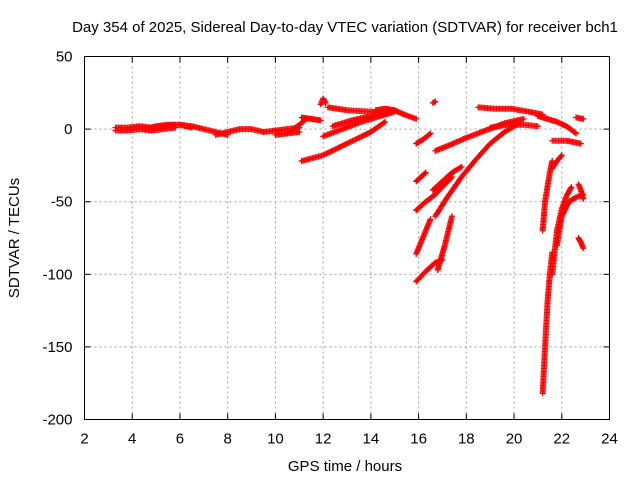 This screenshot has height=480, width=640. I want to click on y-tick-label: 0, so click(68, 129).